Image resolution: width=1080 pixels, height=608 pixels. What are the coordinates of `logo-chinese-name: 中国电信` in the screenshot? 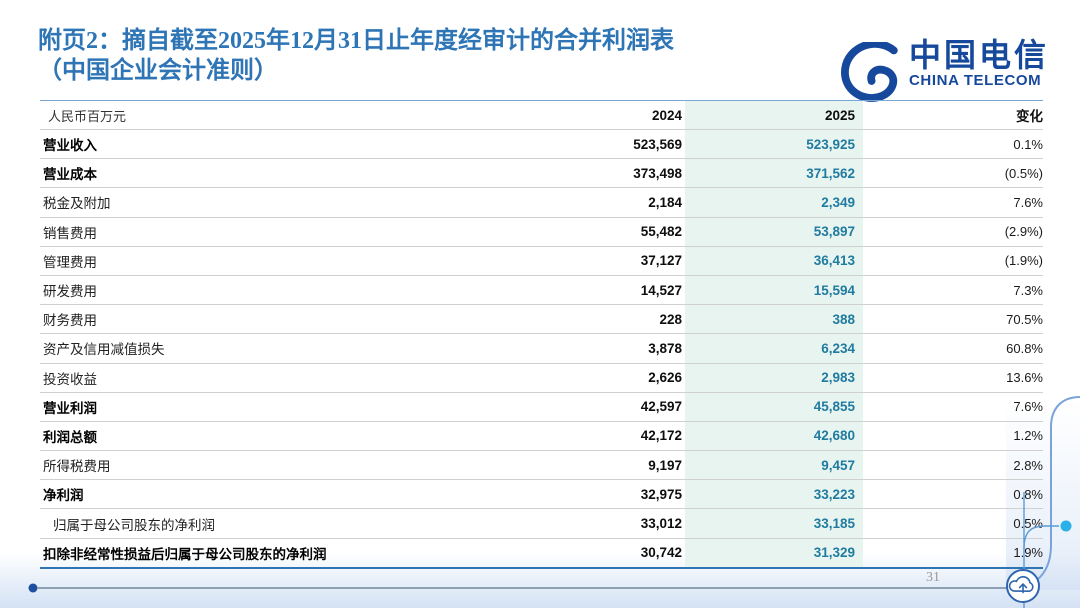 It's located at (979, 55).